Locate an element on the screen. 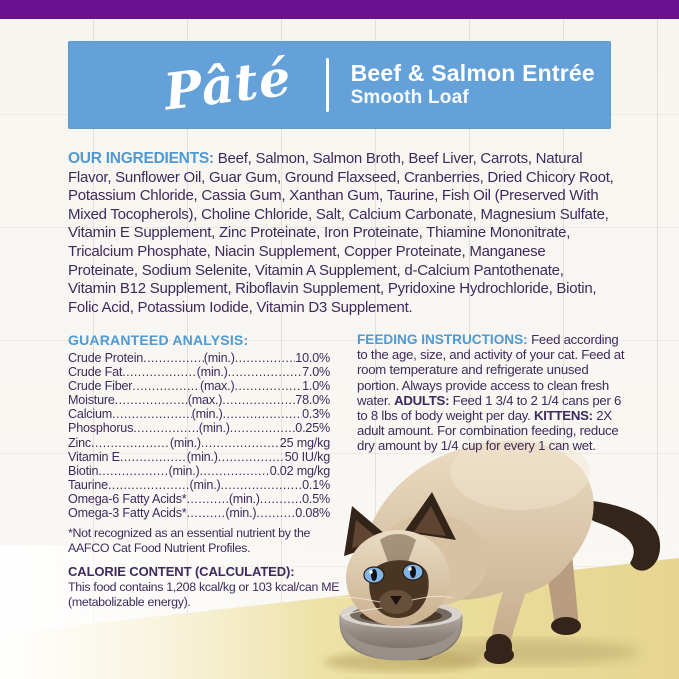 The image size is (679, 679). cat-tail is located at coordinates (621, 535).